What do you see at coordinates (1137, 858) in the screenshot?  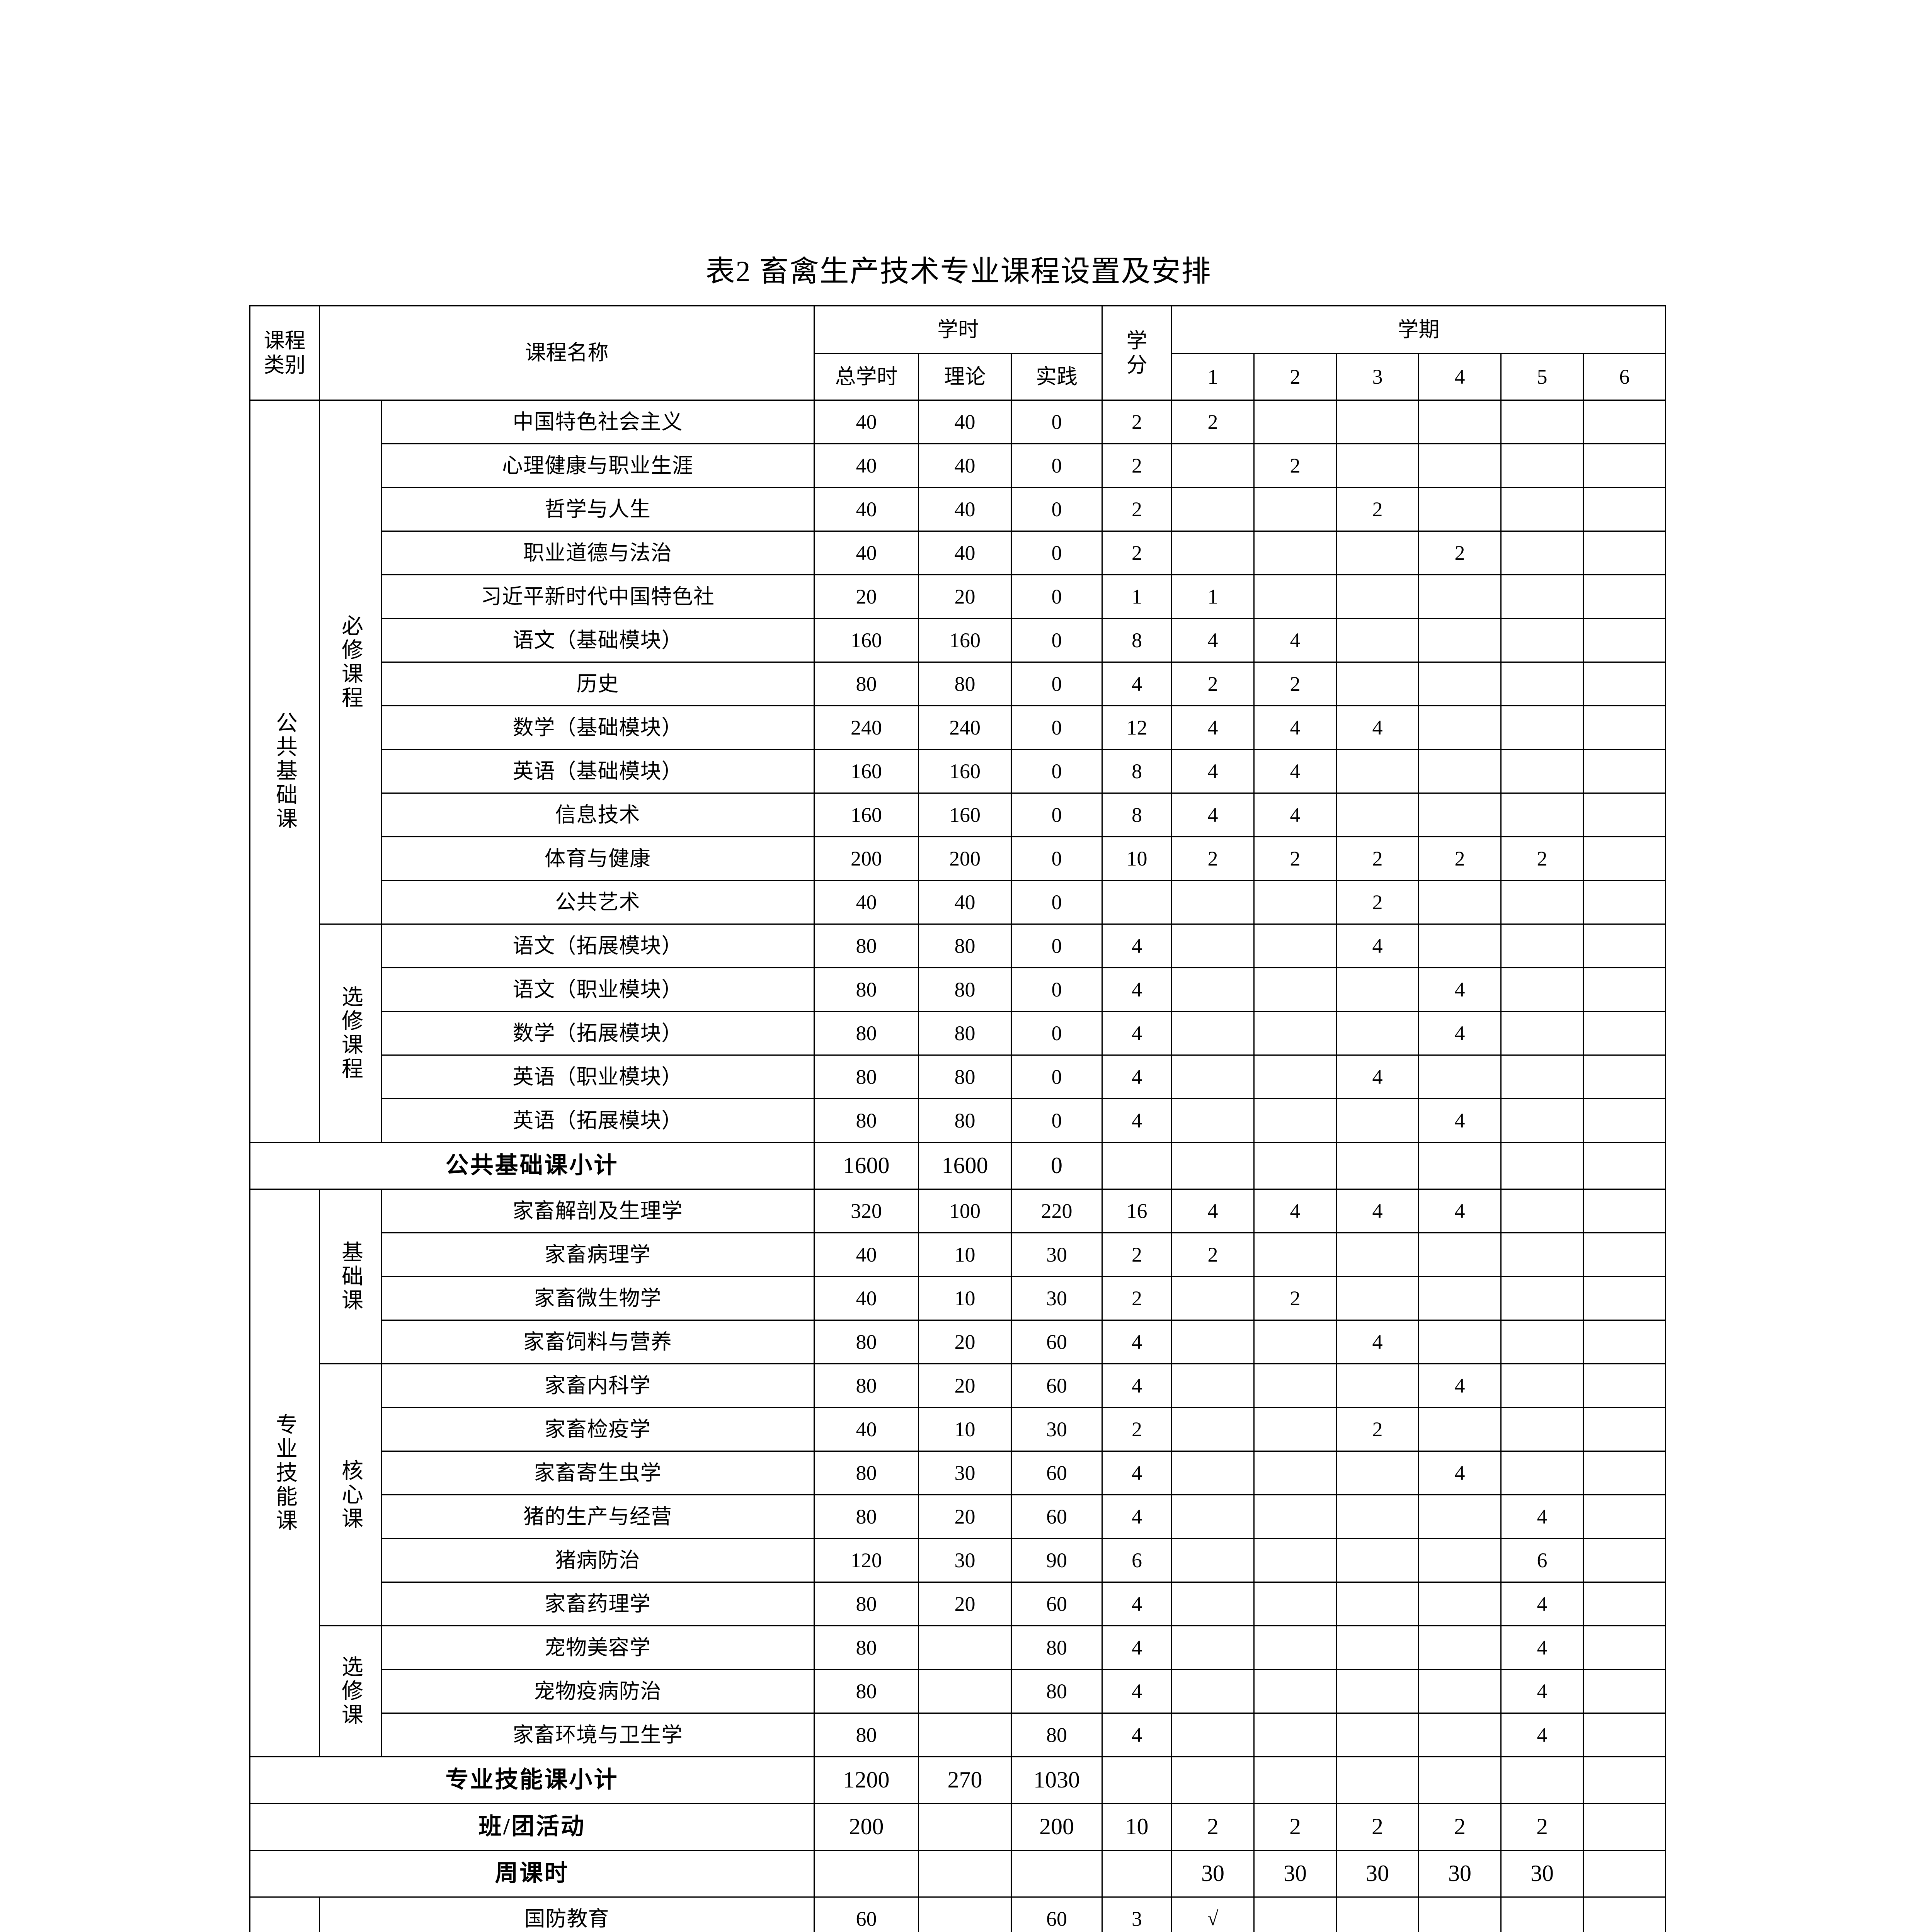 I see `credit-cell: 10` at bounding box center [1137, 858].